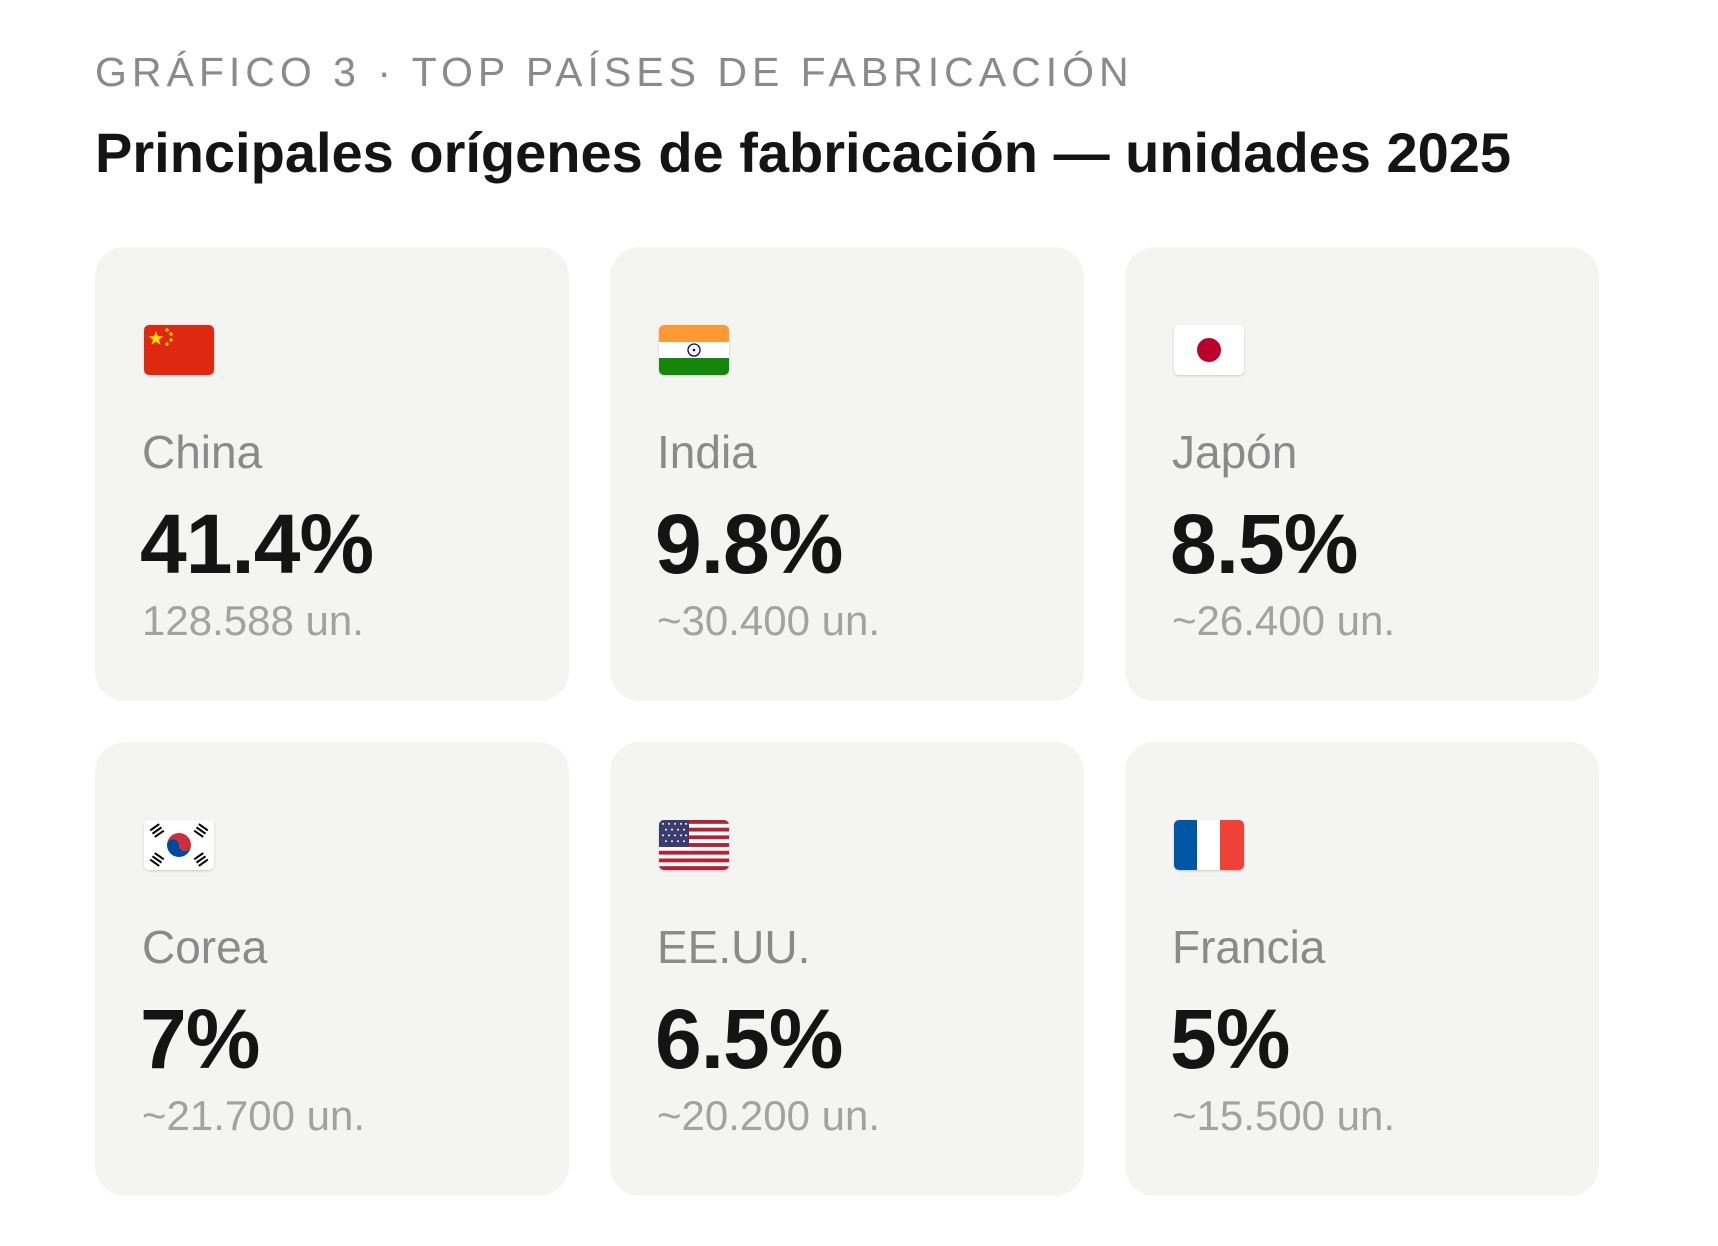  Describe the element at coordinates (1230, 1039) in the screenshot. I see `percent-value: 5%` at that location.